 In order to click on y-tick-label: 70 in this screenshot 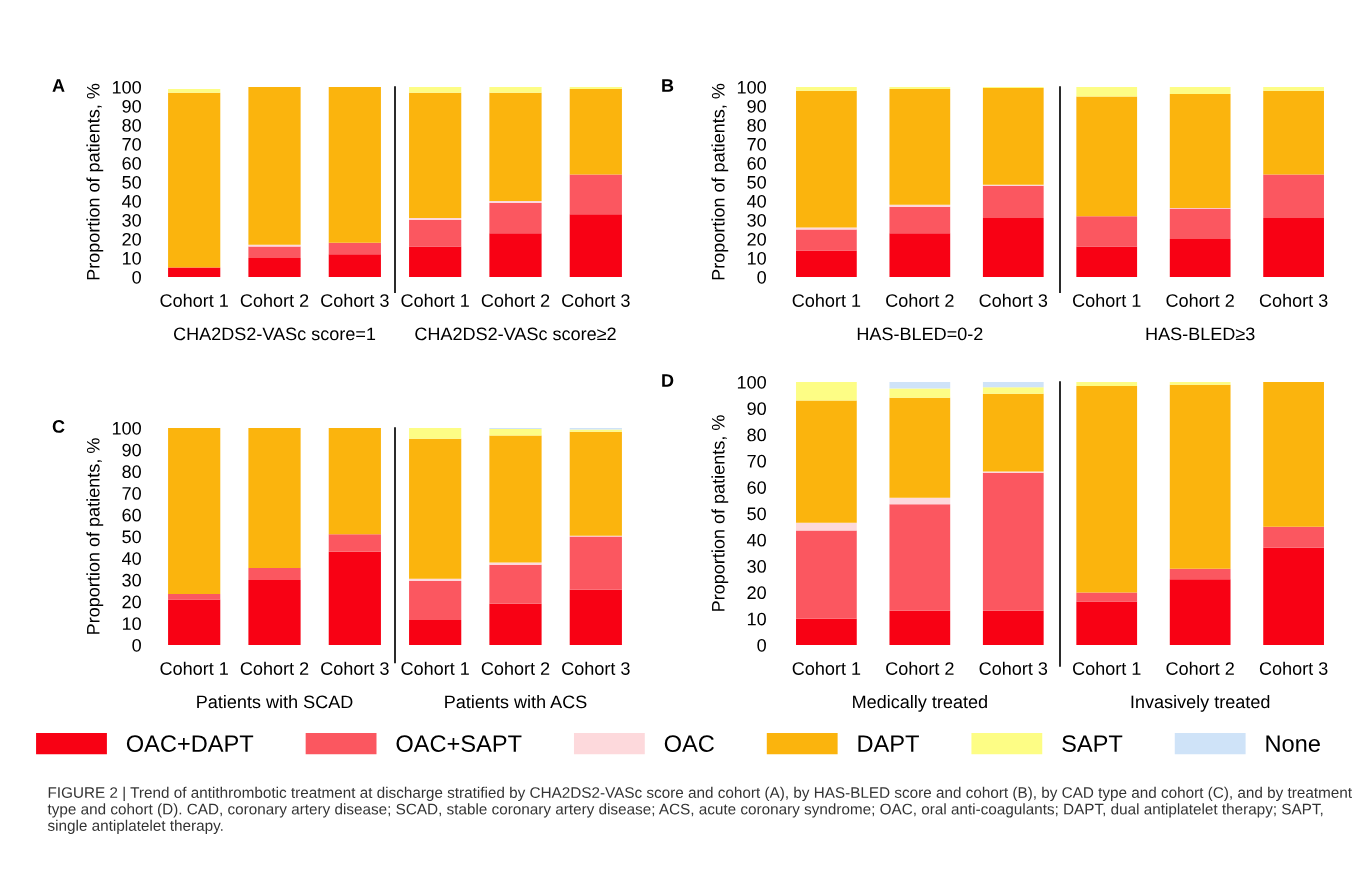, I will do `click(131, 493)`.